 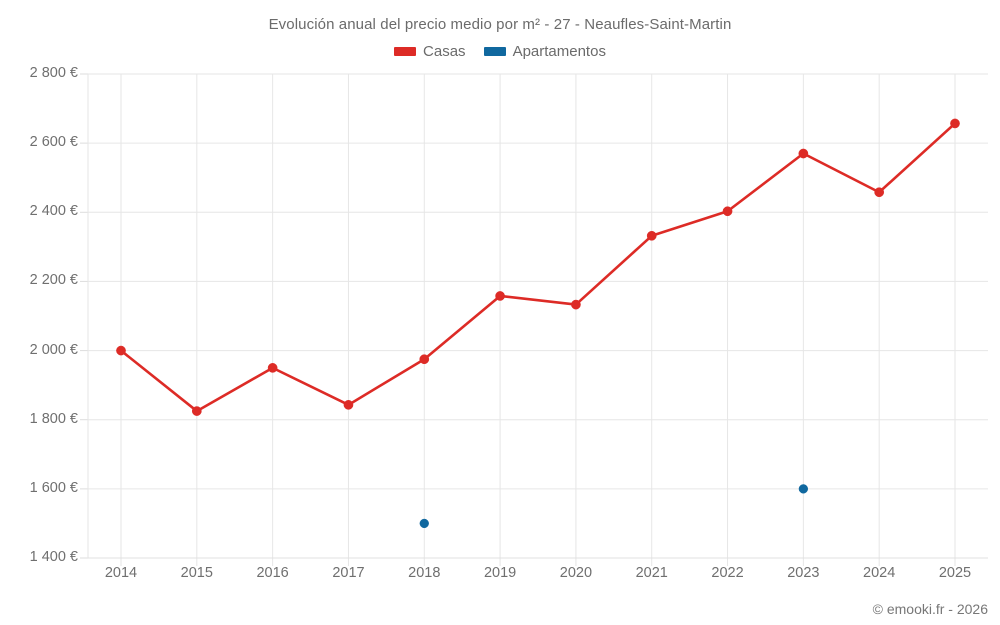 What do you see at coordinates (576, 304) in the screenshot?
I see `data-point-casas-2020` at bounding box center [576, 304].